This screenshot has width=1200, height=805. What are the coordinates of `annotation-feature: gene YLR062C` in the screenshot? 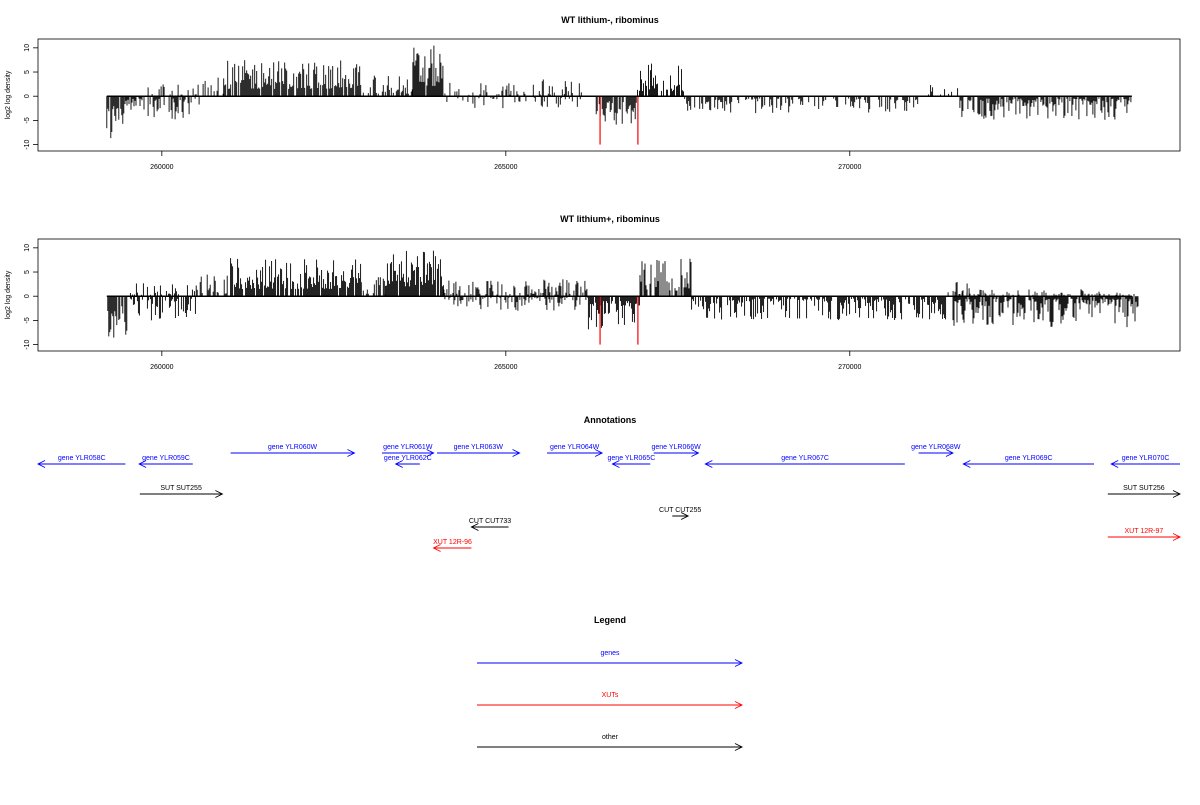 It's located at (408, 461).